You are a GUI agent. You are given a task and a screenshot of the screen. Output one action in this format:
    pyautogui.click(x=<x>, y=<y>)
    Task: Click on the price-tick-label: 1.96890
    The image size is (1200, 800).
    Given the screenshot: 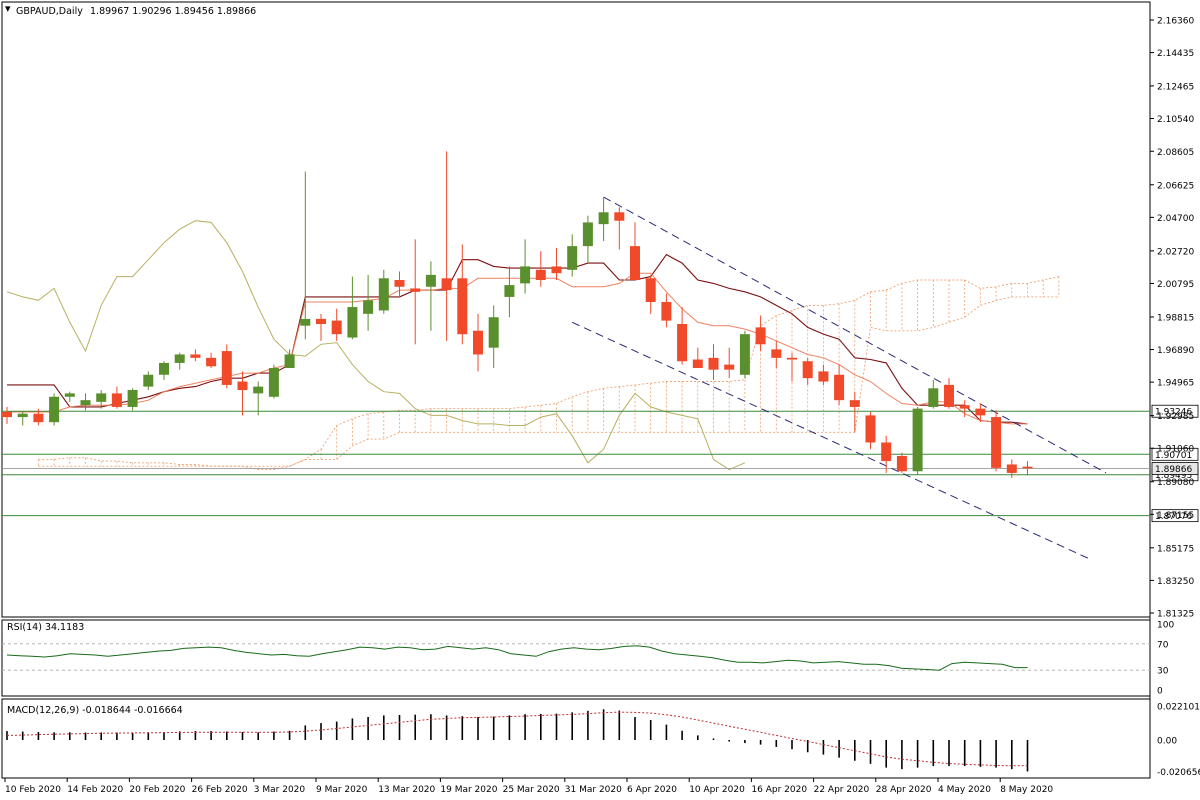 What is the action you would take?
    pyautogui.click(x=1175, y=351)
    